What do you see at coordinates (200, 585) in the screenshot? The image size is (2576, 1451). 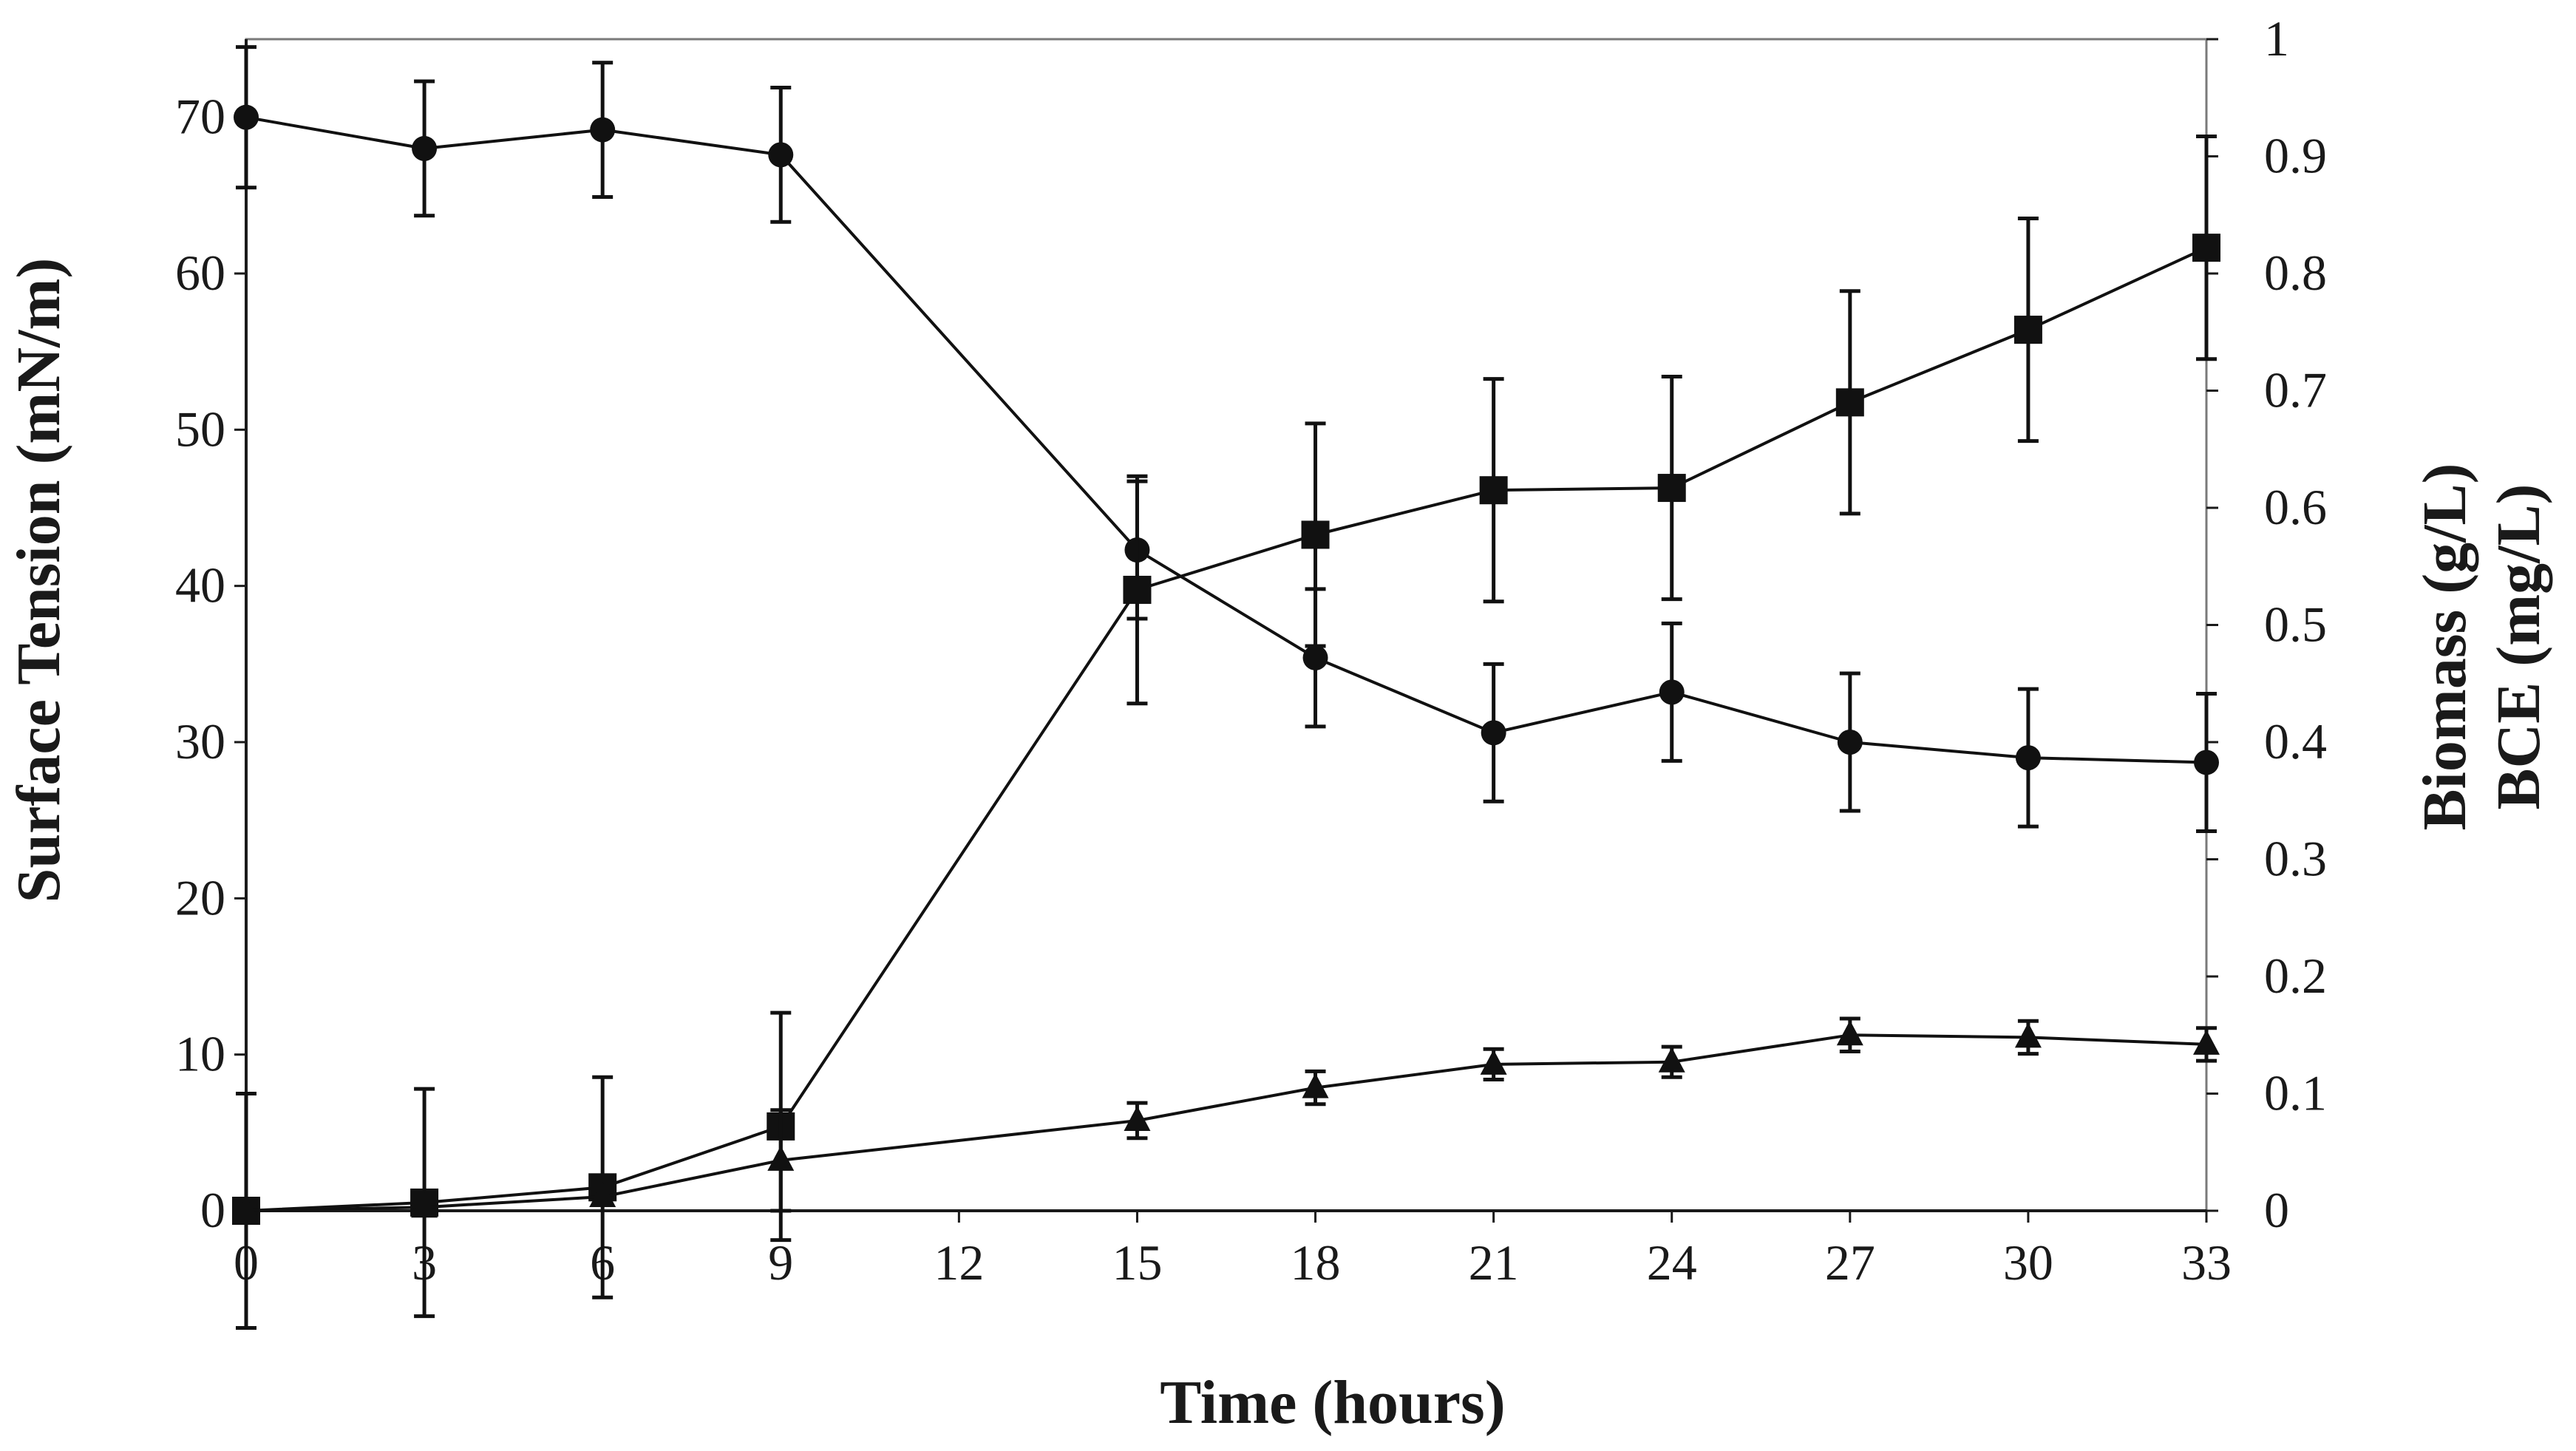 I see `left-tick-label: 40` at bounding box center [200, 585].